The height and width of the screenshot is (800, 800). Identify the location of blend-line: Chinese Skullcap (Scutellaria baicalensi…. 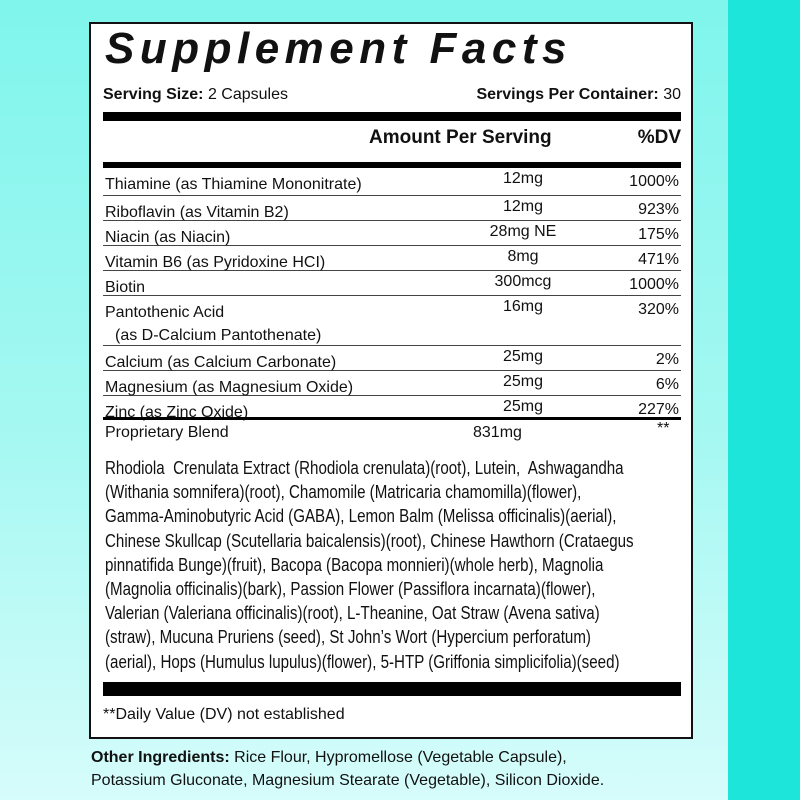
(369, 540).